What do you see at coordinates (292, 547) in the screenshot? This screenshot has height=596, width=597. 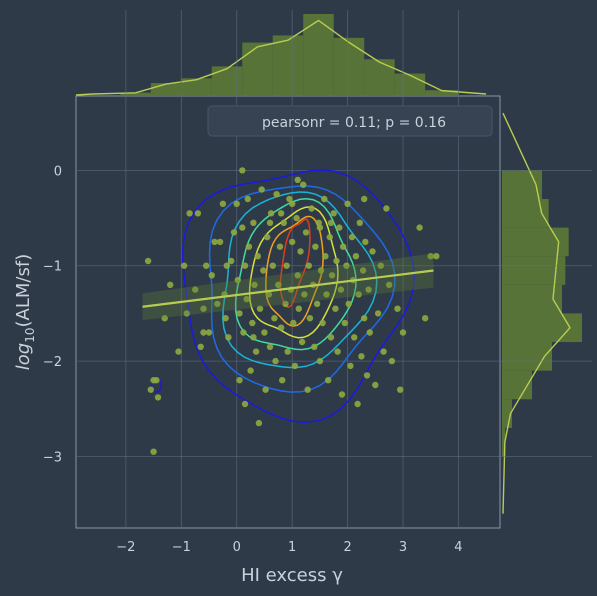 I see `x-tick-label: 1` at bounding box center [292, 547].